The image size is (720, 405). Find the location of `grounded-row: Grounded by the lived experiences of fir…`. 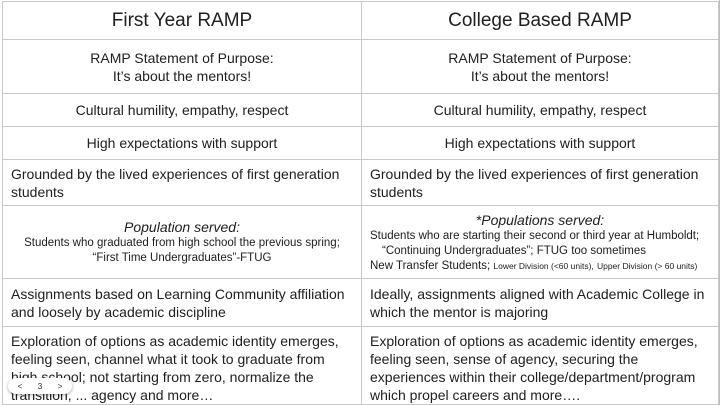

grounded-row: Grounded by the lived experiences of fir… is located at coordinates (360, 182).